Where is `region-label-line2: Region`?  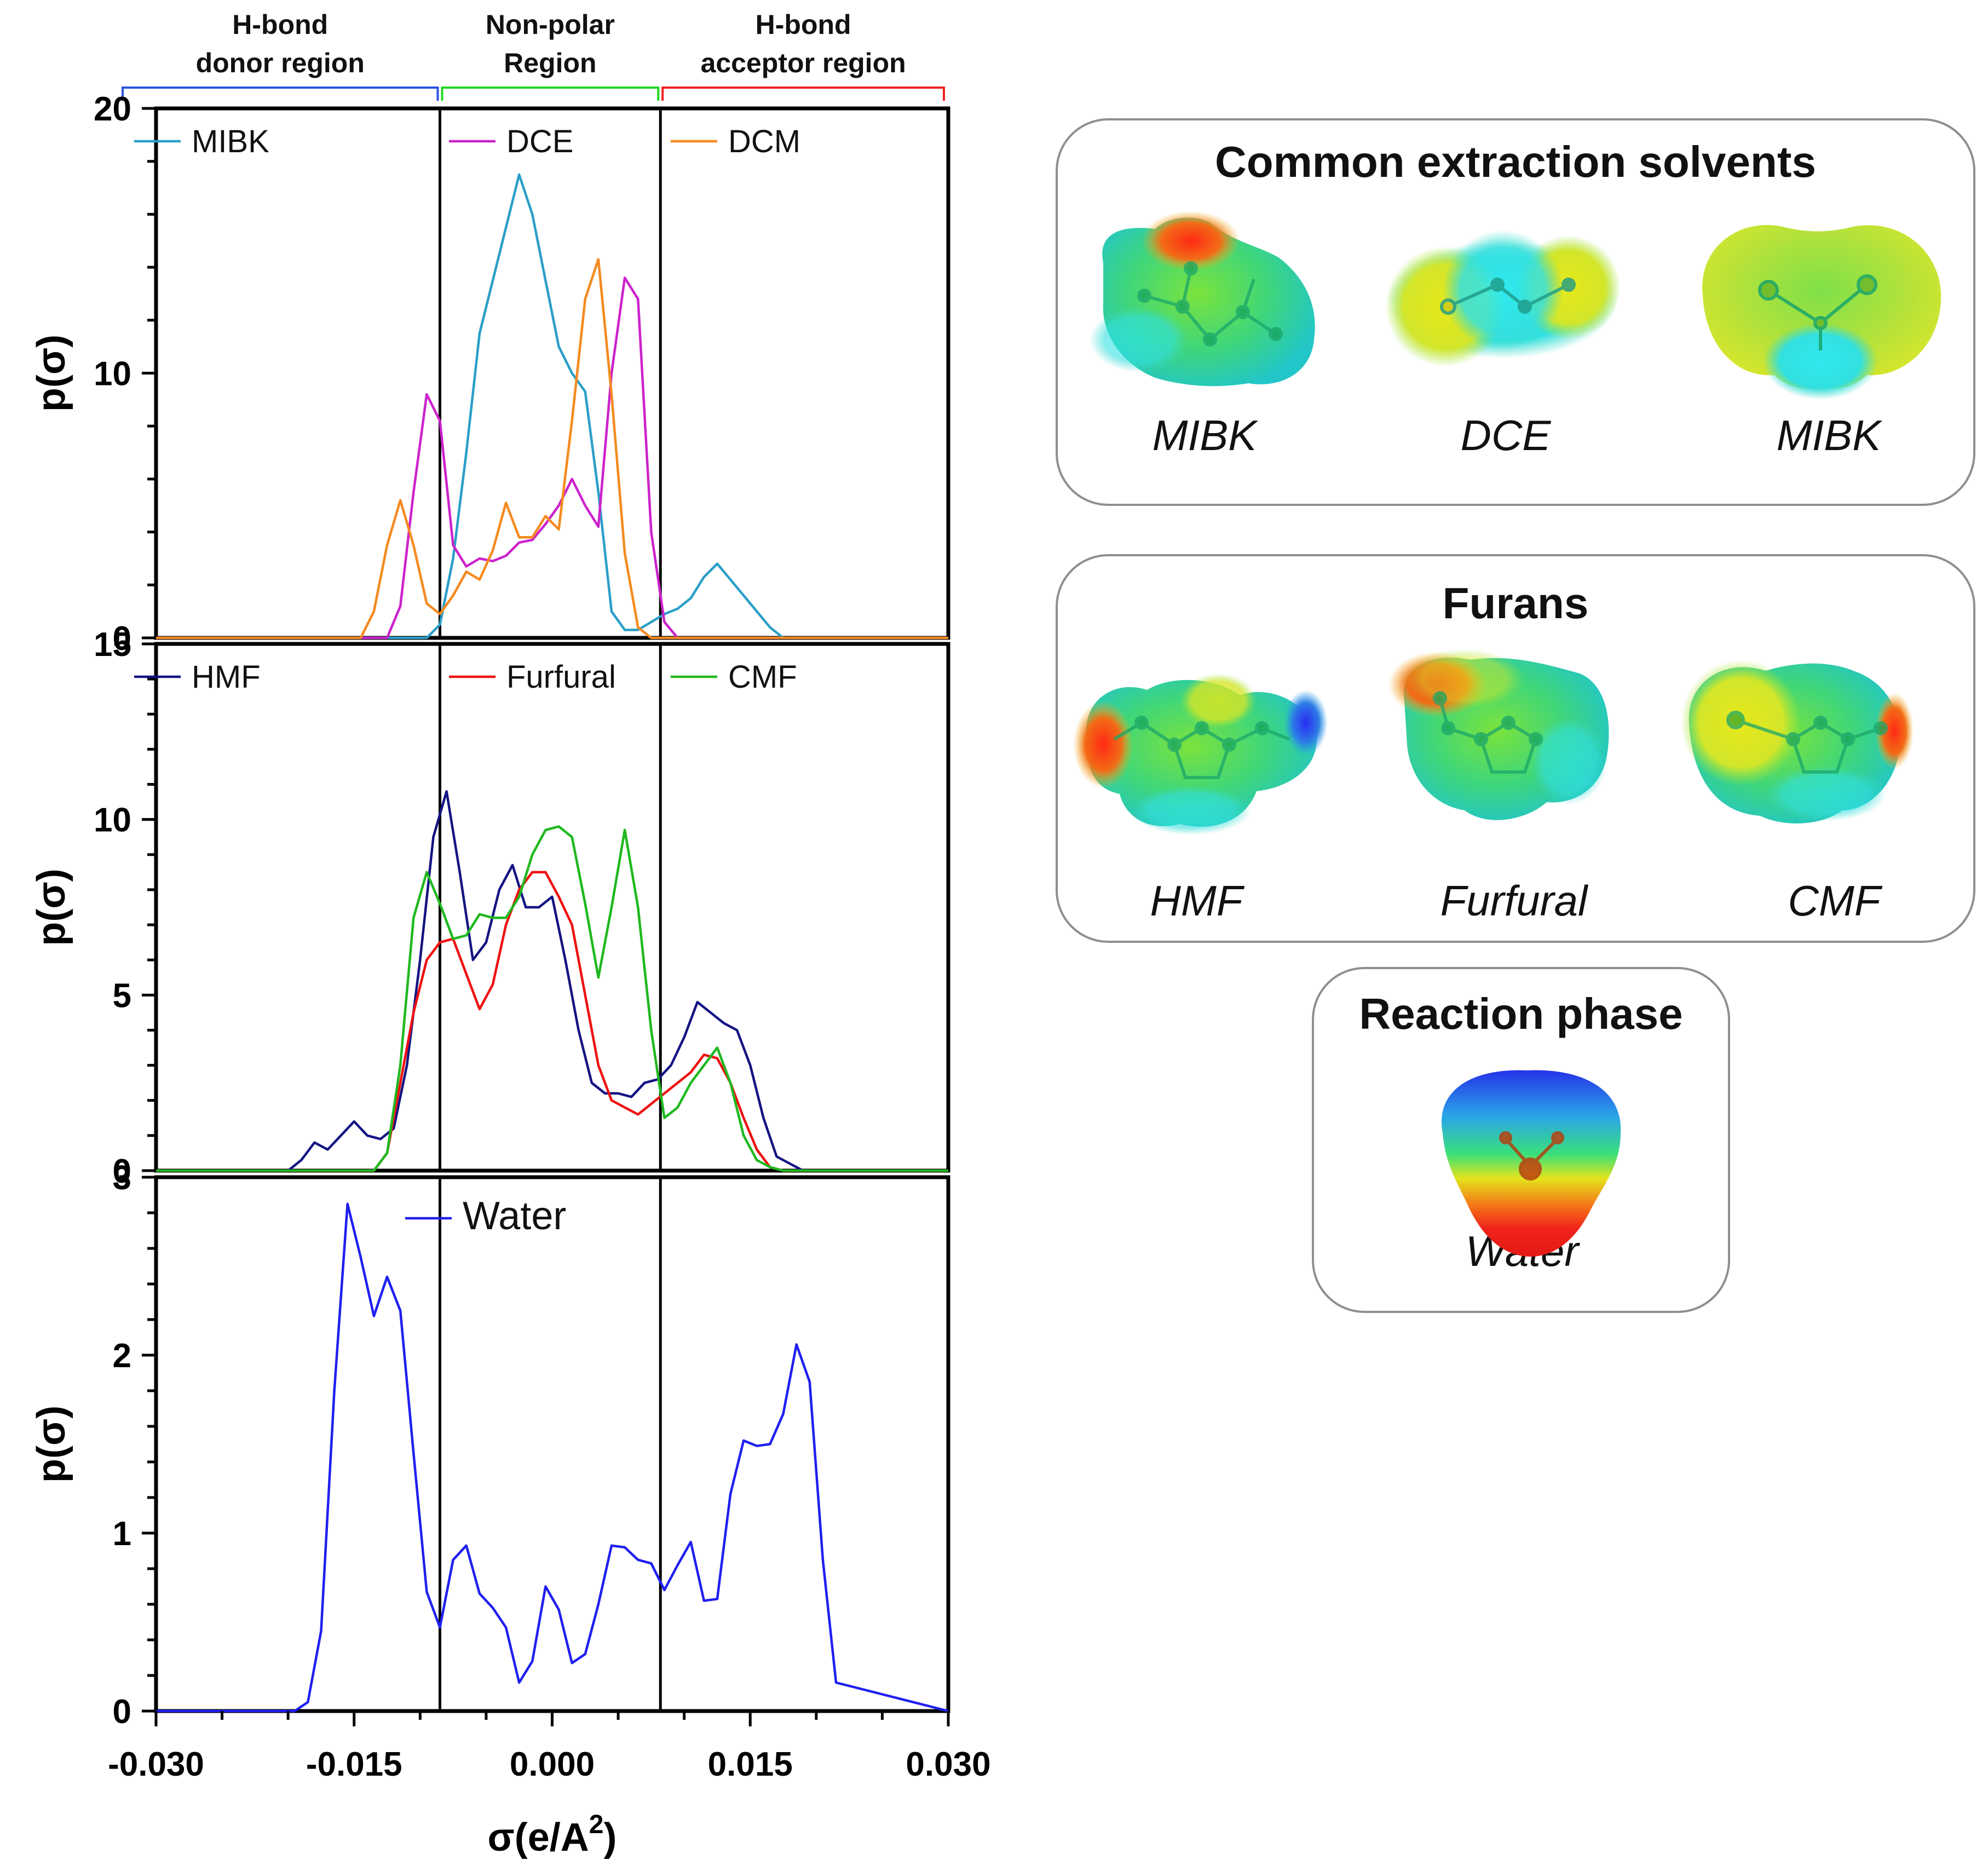 region-label-line2: Region is located at coordinates (550, 63).